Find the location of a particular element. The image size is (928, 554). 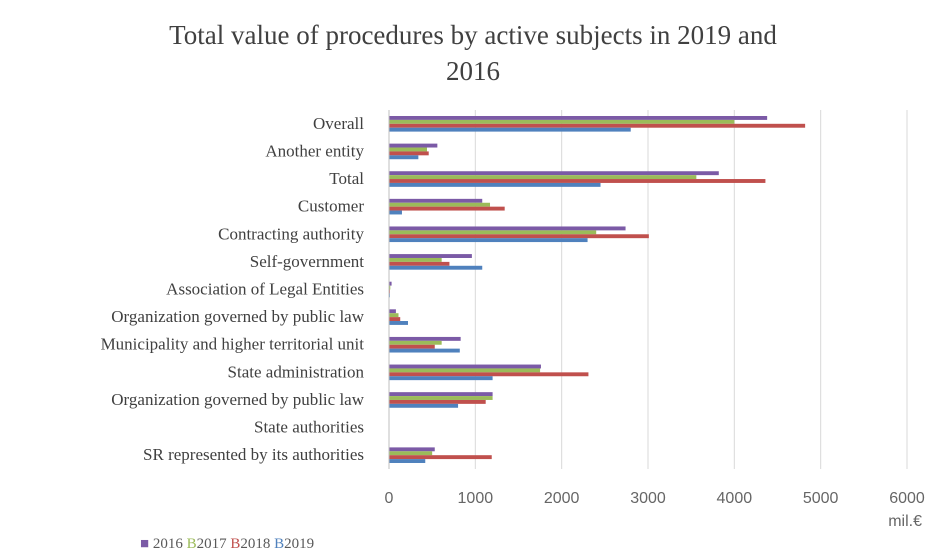

category-label-11: State authorities is located at coordinates (309, 427).